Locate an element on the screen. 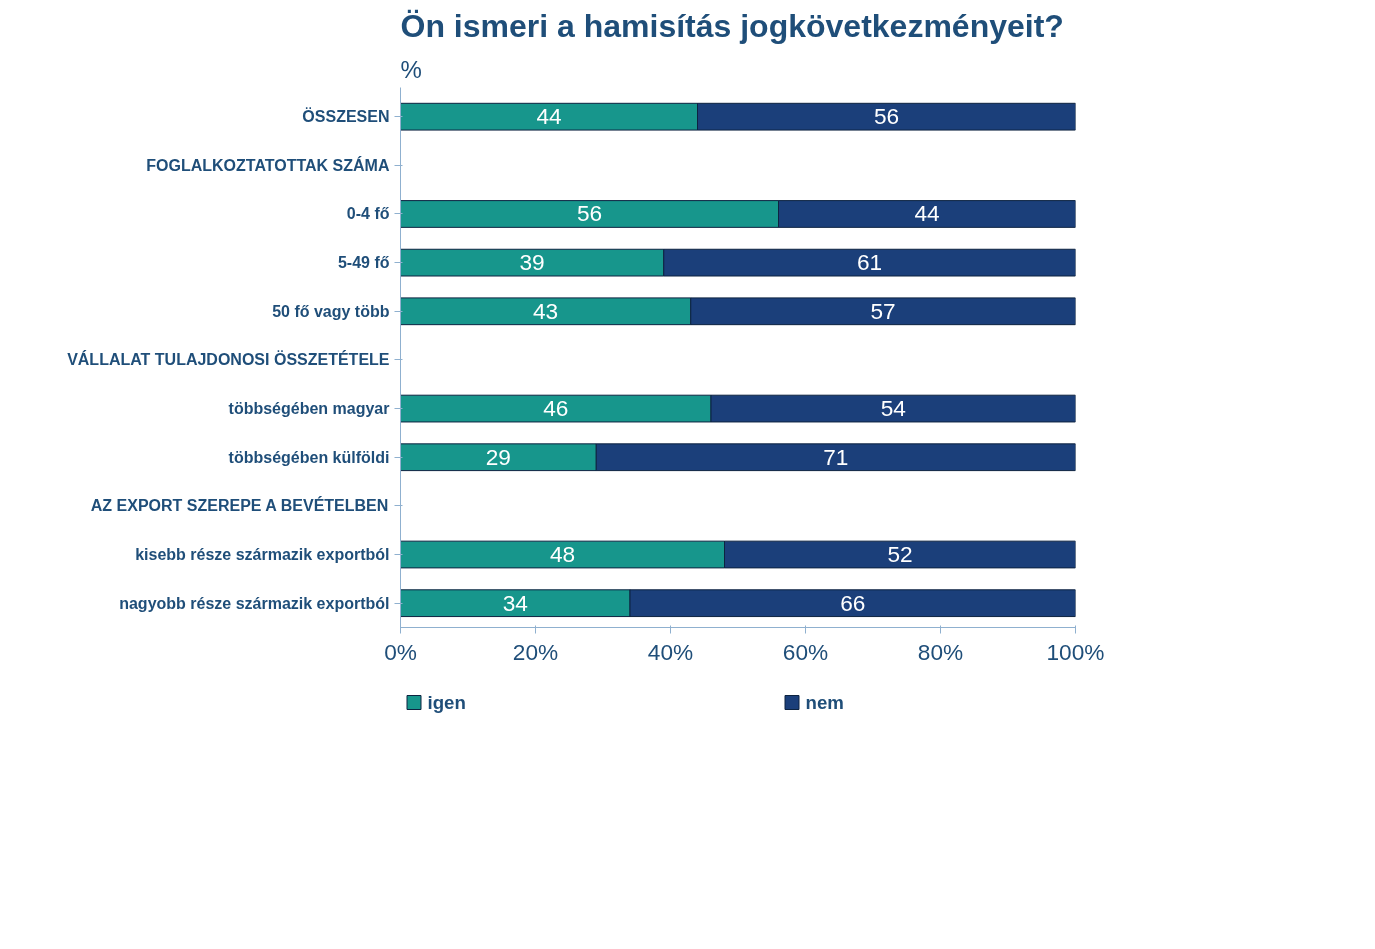 This screenshot has height=949, width=1375. x-tick-label: 60% is located at coordinates (805, 651).